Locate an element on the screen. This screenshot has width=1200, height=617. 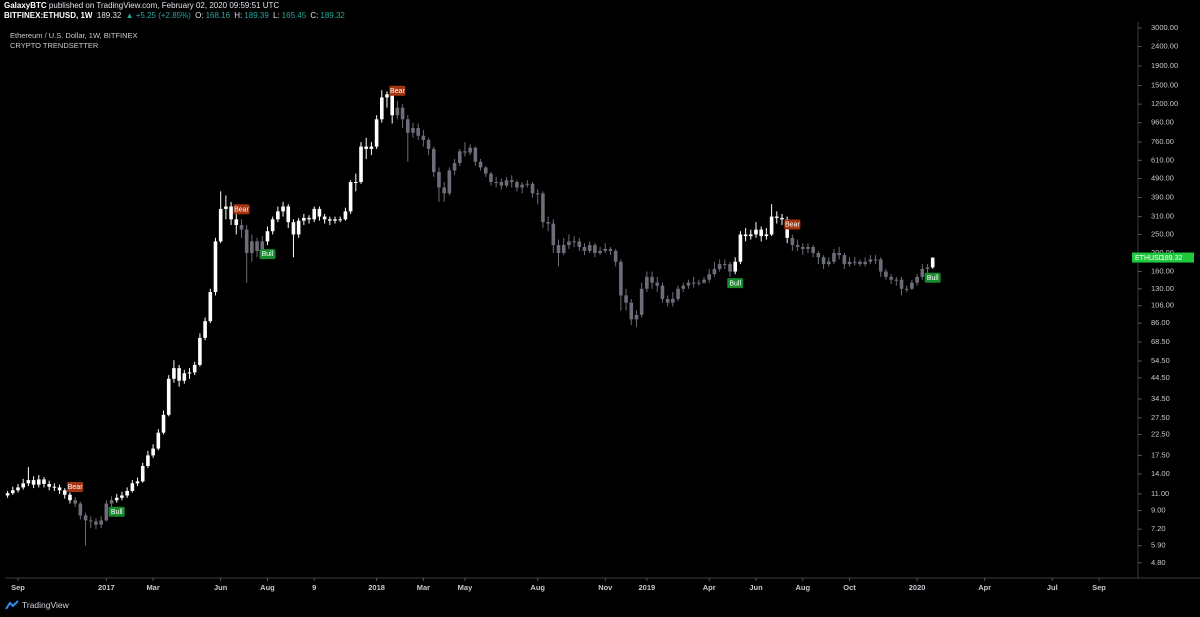
y-tick-label: 11.00 is located at coordinates (1160, 493).